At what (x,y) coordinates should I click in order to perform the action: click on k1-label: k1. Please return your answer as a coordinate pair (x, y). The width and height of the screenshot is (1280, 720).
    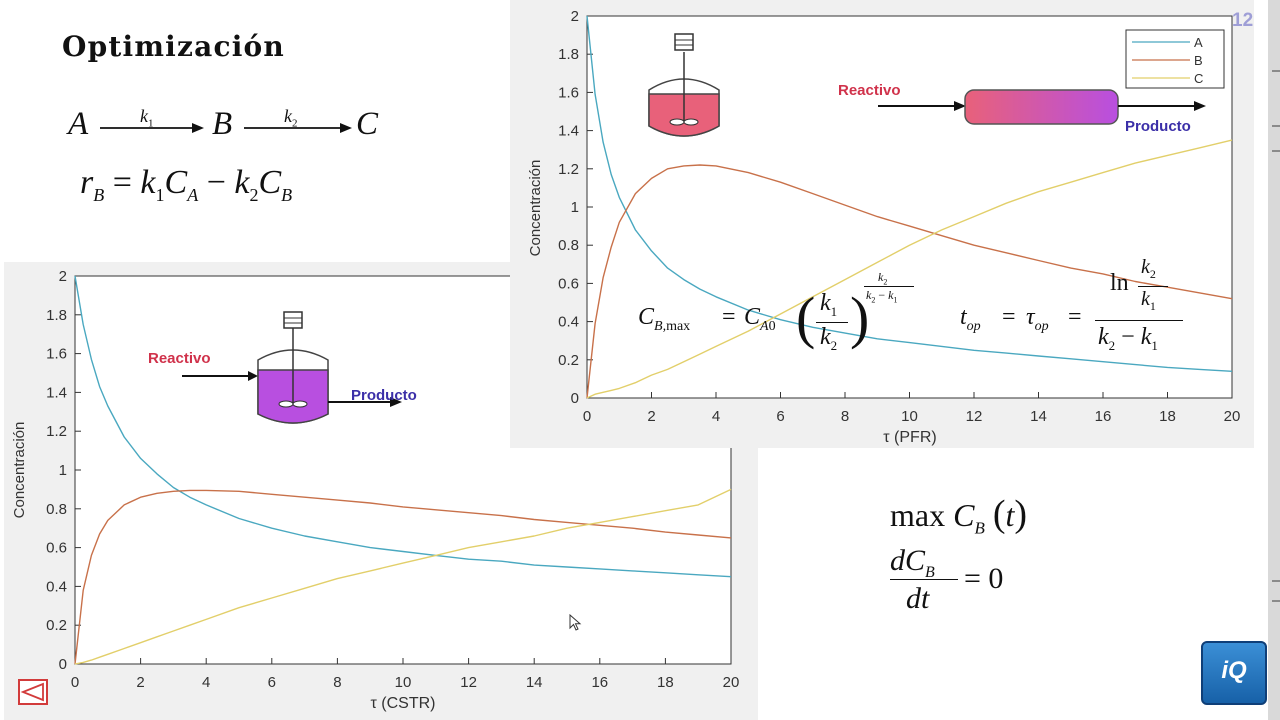
    Looking at the image, I should click on (147, 118).